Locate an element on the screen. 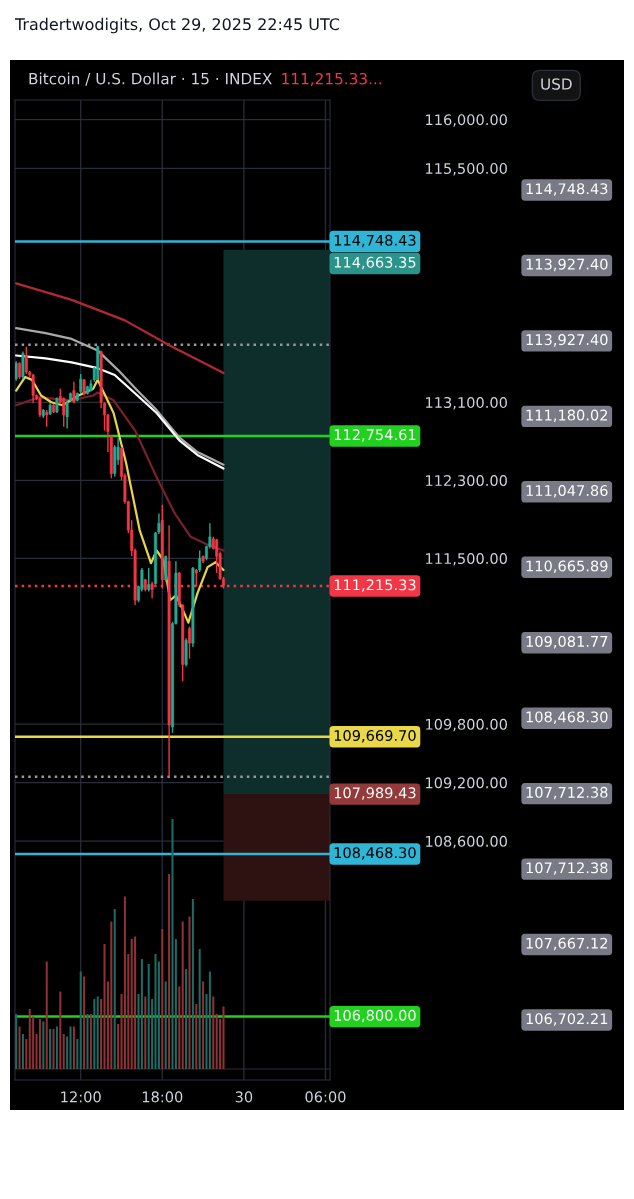 This screenshot has height=1199, width=634. ref-line-label: 106,800.00 is located at coordinates (375, 1016).